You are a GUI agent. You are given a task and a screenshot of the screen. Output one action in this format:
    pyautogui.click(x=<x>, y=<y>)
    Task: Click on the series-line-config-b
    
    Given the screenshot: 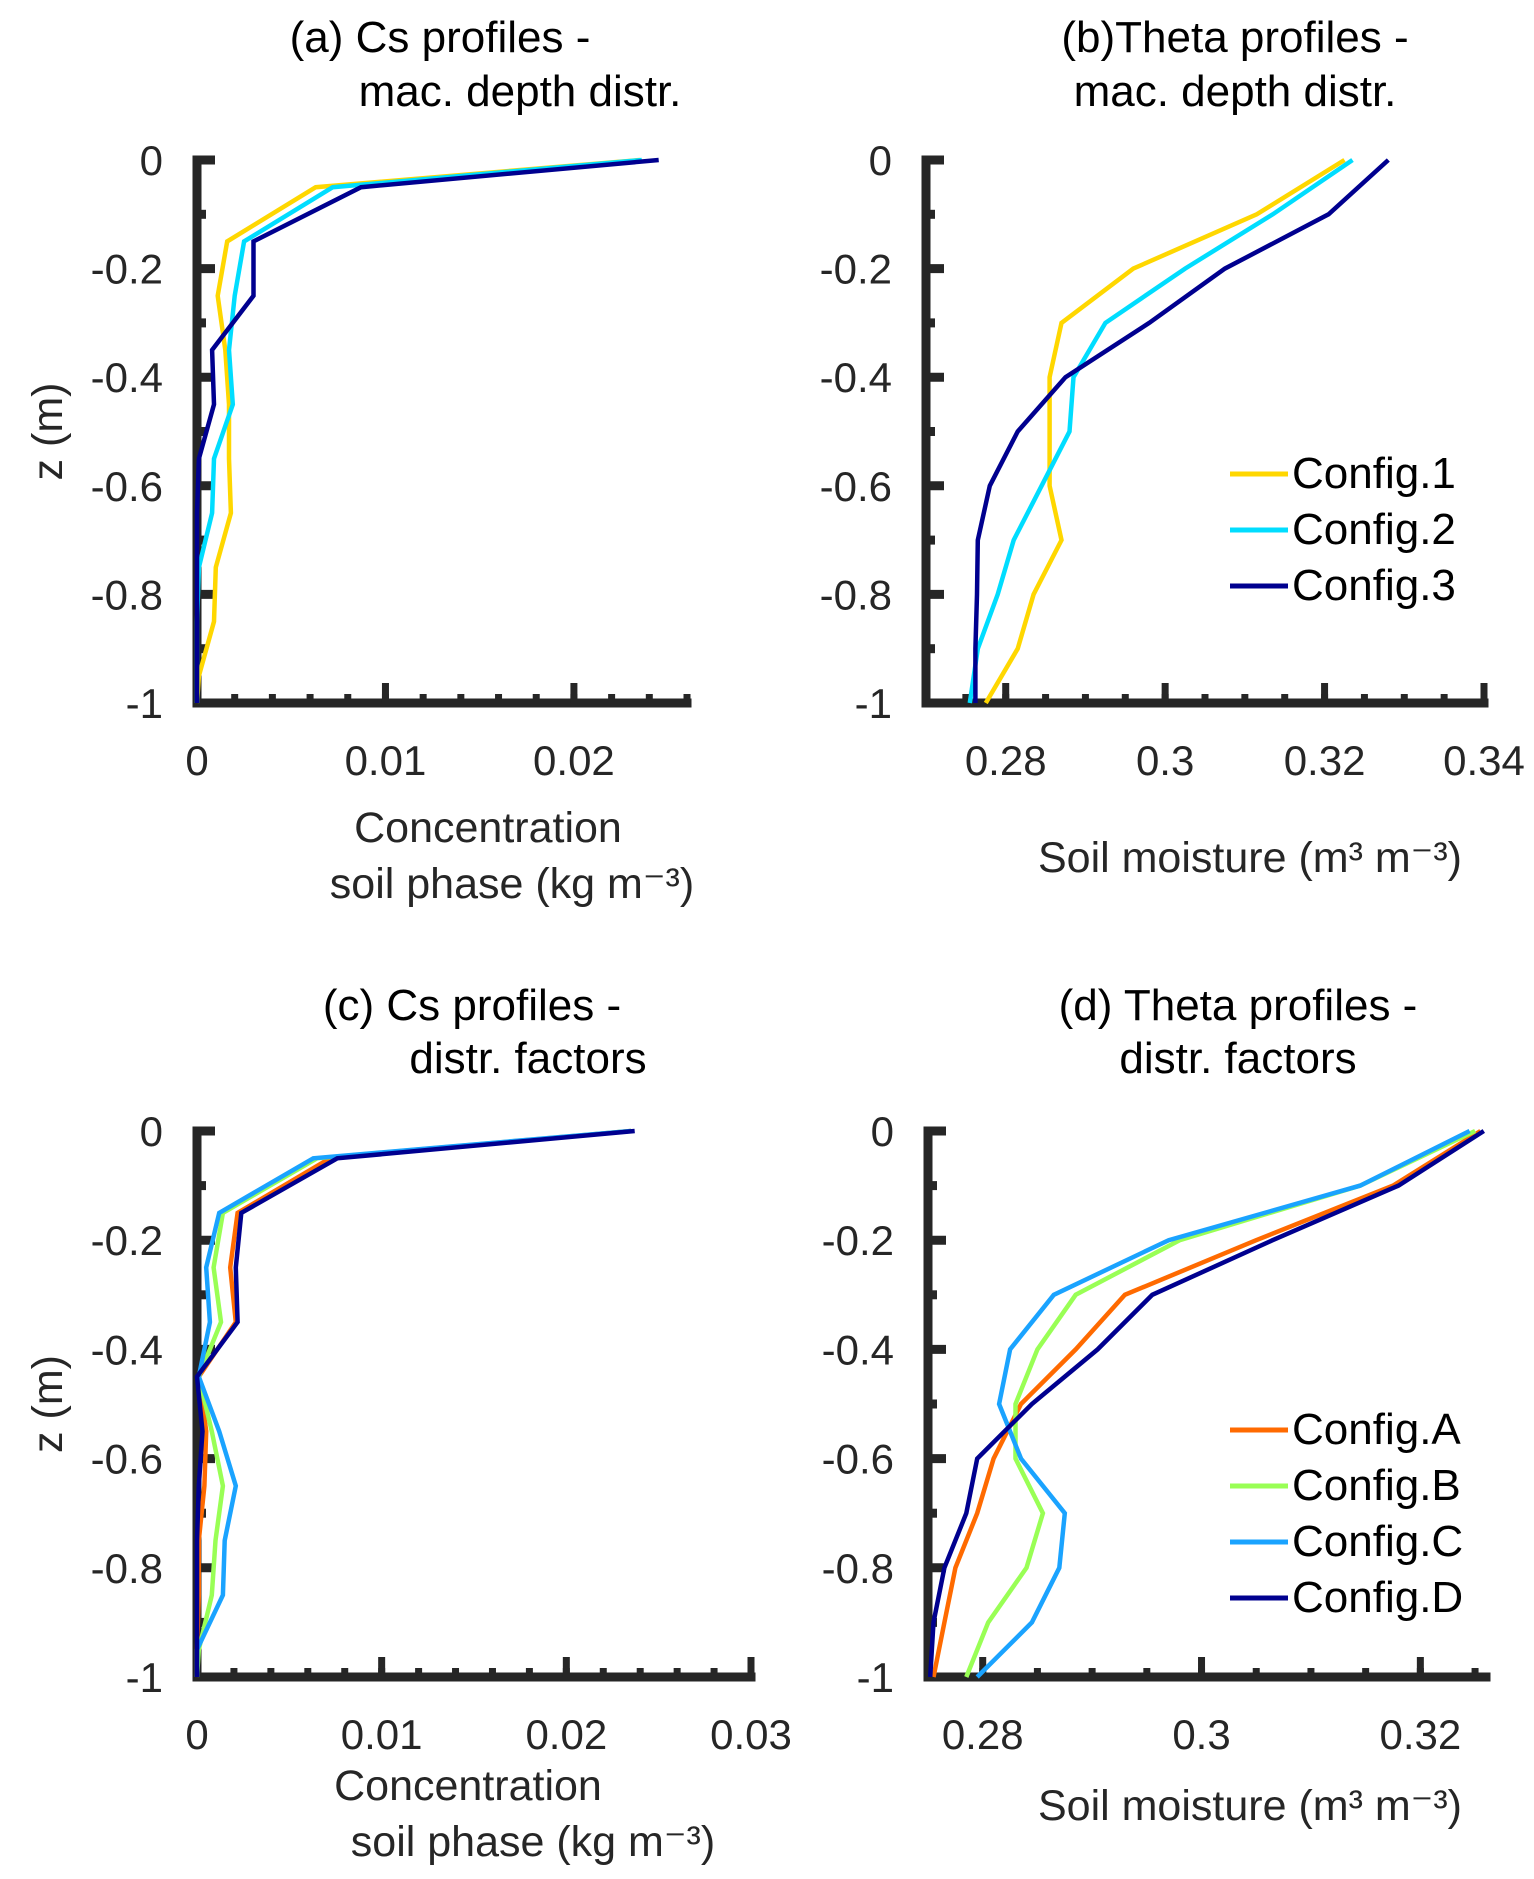 What is the action you would take?
    pyautogui.click(x=413, y=1403)
    